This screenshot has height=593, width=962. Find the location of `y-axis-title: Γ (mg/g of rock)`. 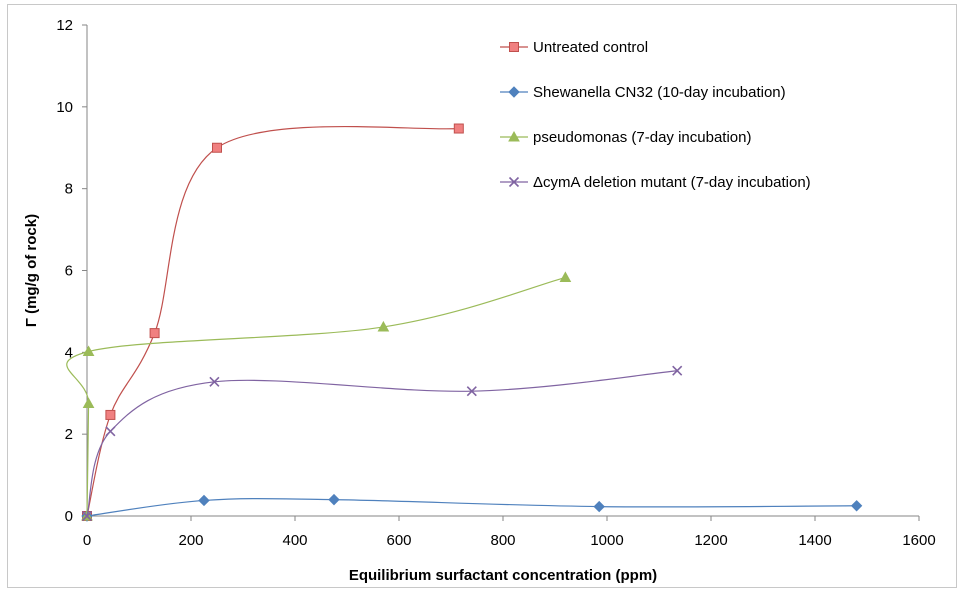

y-axis-title: Γ (mg/g of rock) is located at coordinates (31, 270).